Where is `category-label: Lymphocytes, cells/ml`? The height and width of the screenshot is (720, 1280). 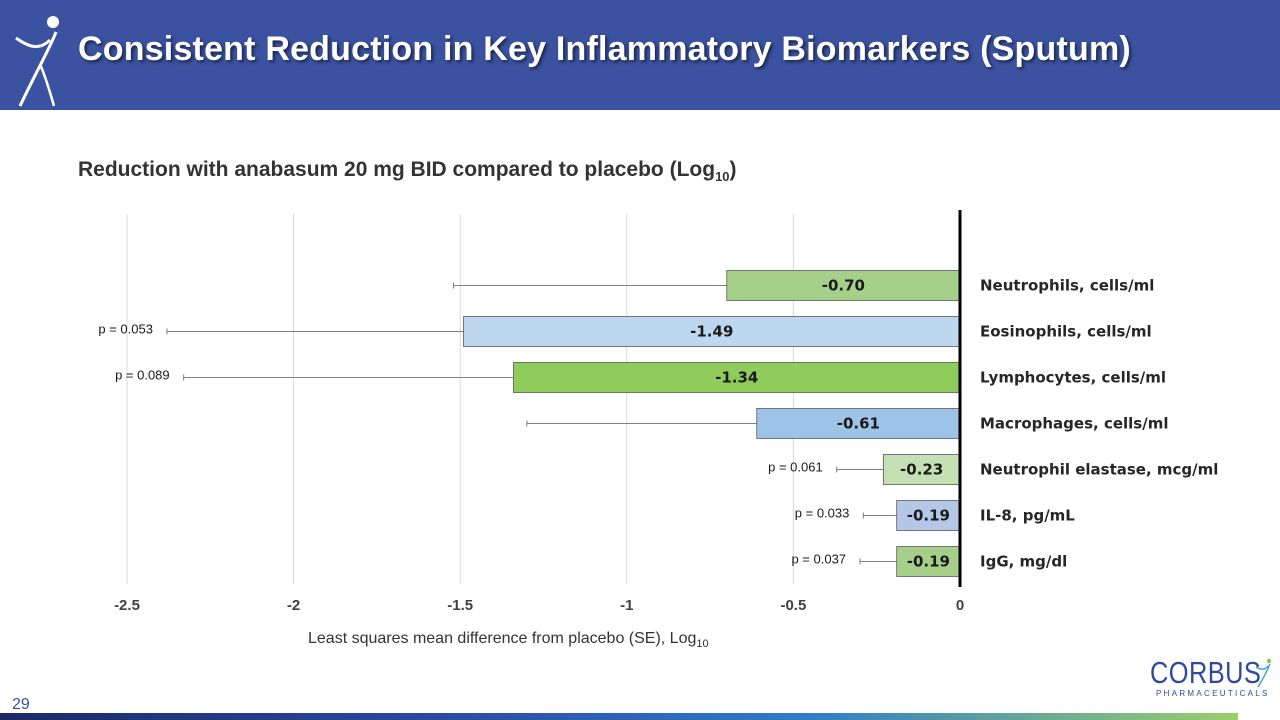 category-label: Lymphocytes, cells/ml is located at coordinates (1073, 378).